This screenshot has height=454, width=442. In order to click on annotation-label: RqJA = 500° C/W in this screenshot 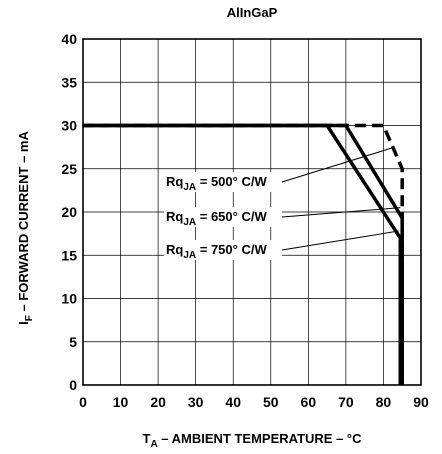, I will do `click(216, 183)`.